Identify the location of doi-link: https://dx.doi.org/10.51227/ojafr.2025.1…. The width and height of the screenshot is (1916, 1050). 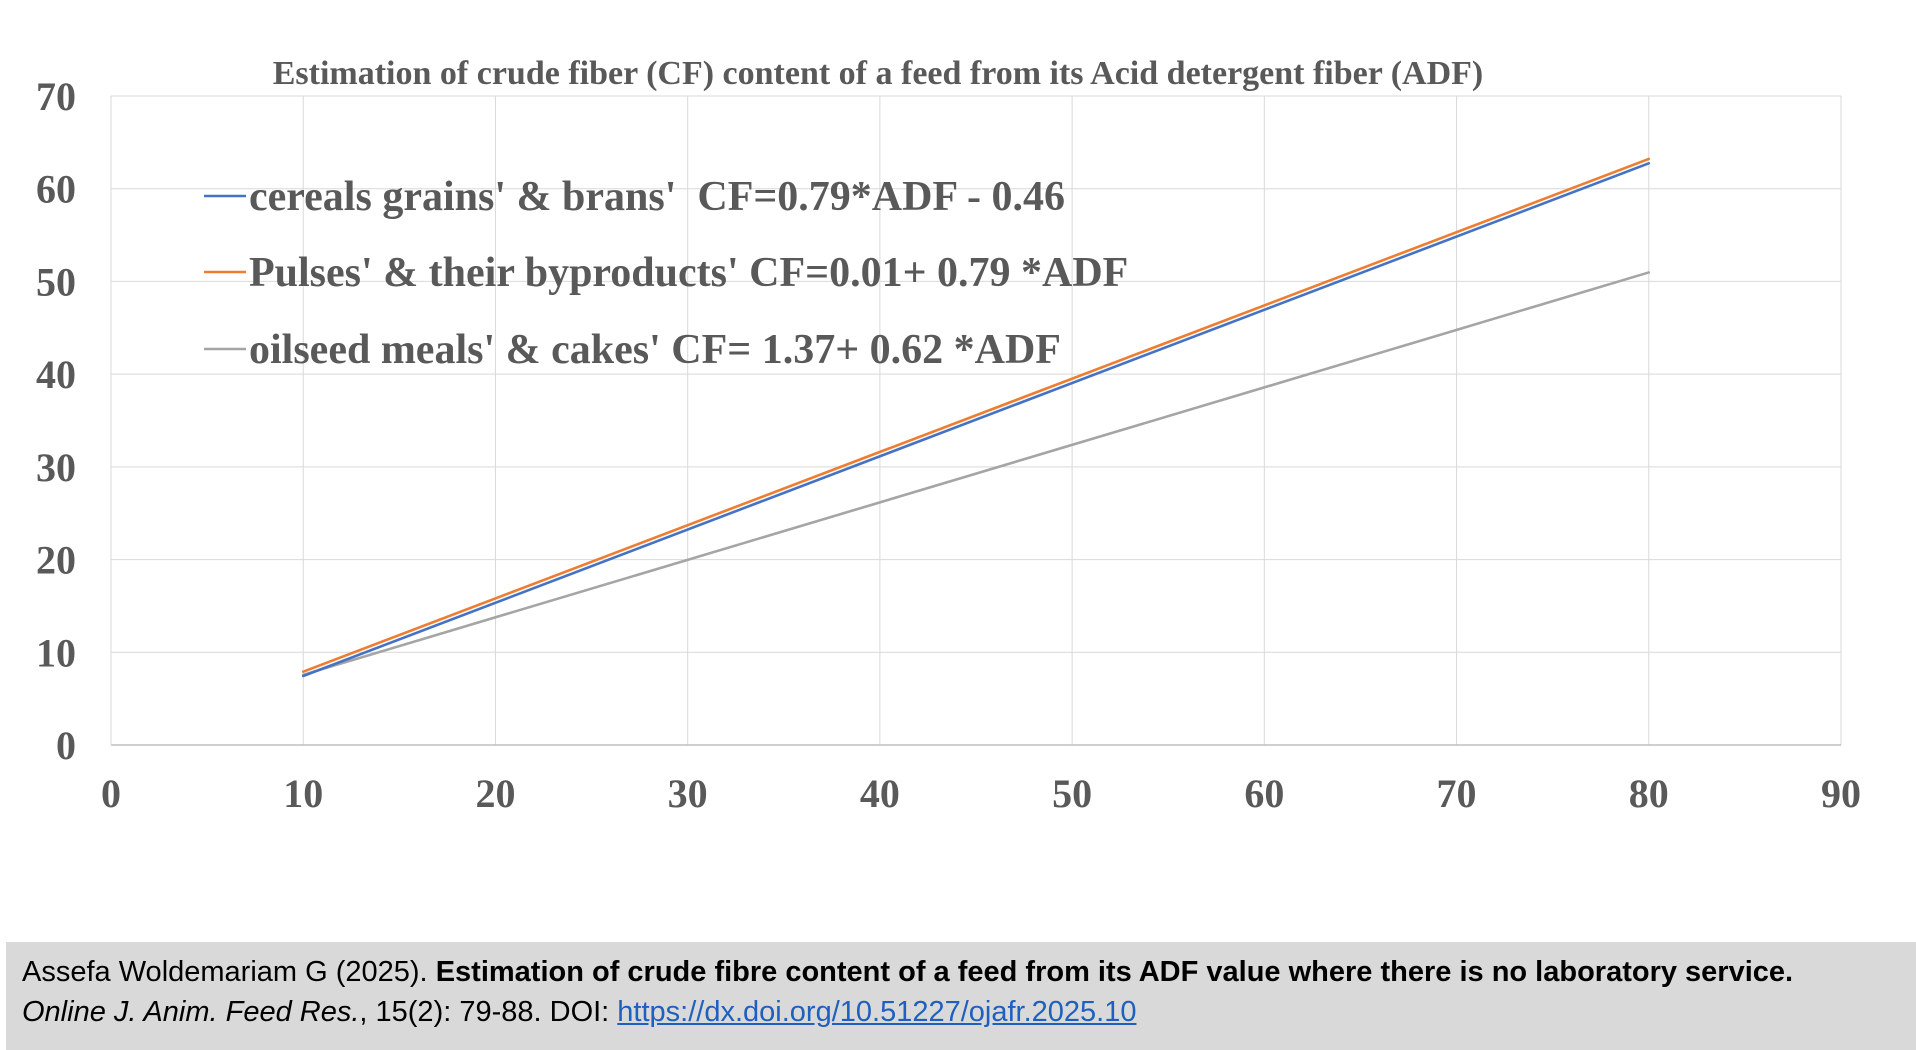
(877, 1012).